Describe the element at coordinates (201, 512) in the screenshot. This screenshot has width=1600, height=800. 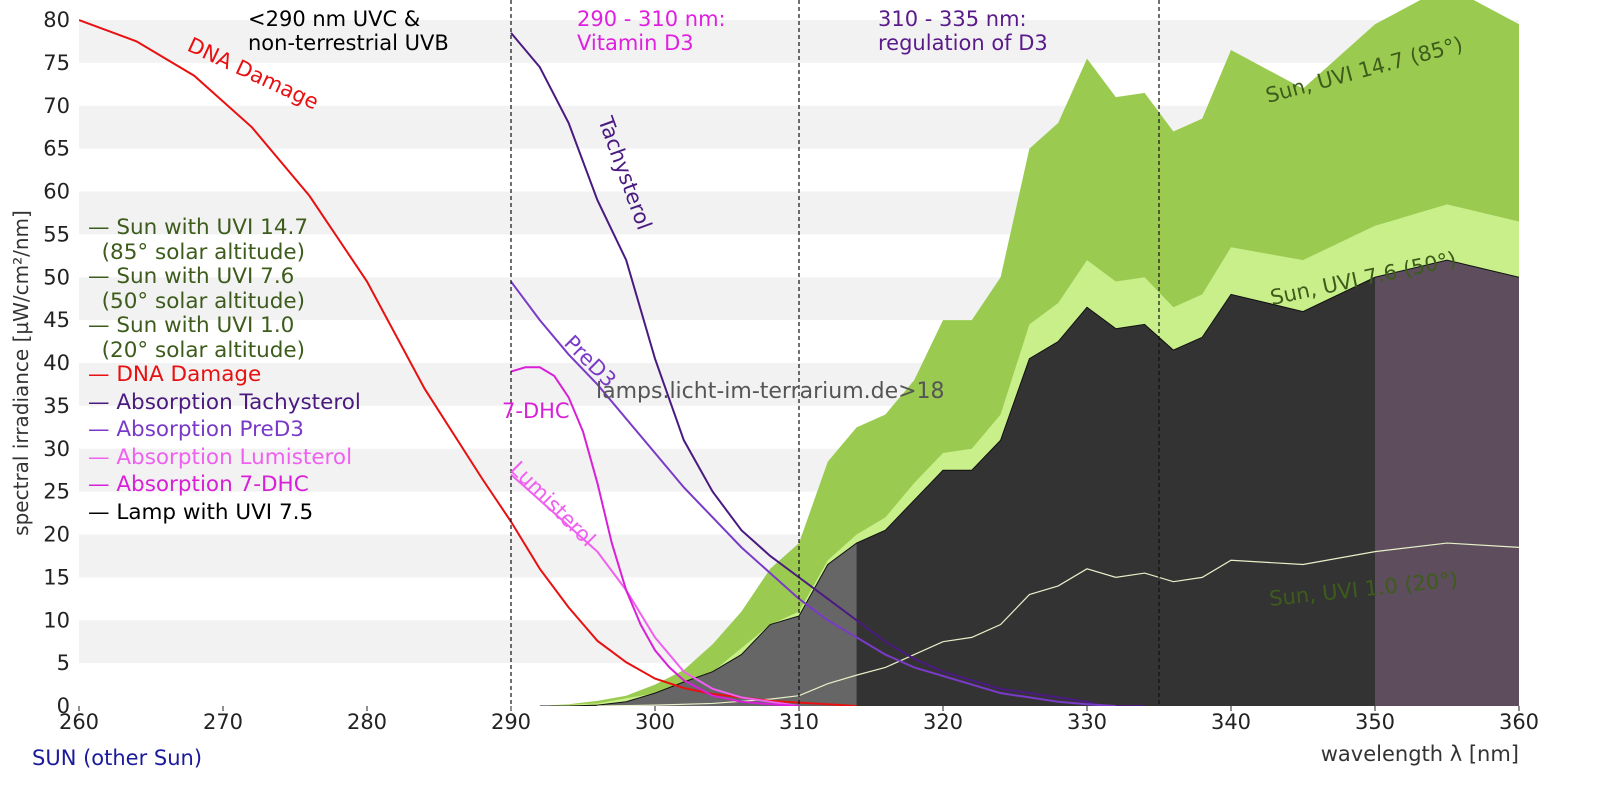
I see `legend-item: — Lamp with UVI 7.5` at that location.